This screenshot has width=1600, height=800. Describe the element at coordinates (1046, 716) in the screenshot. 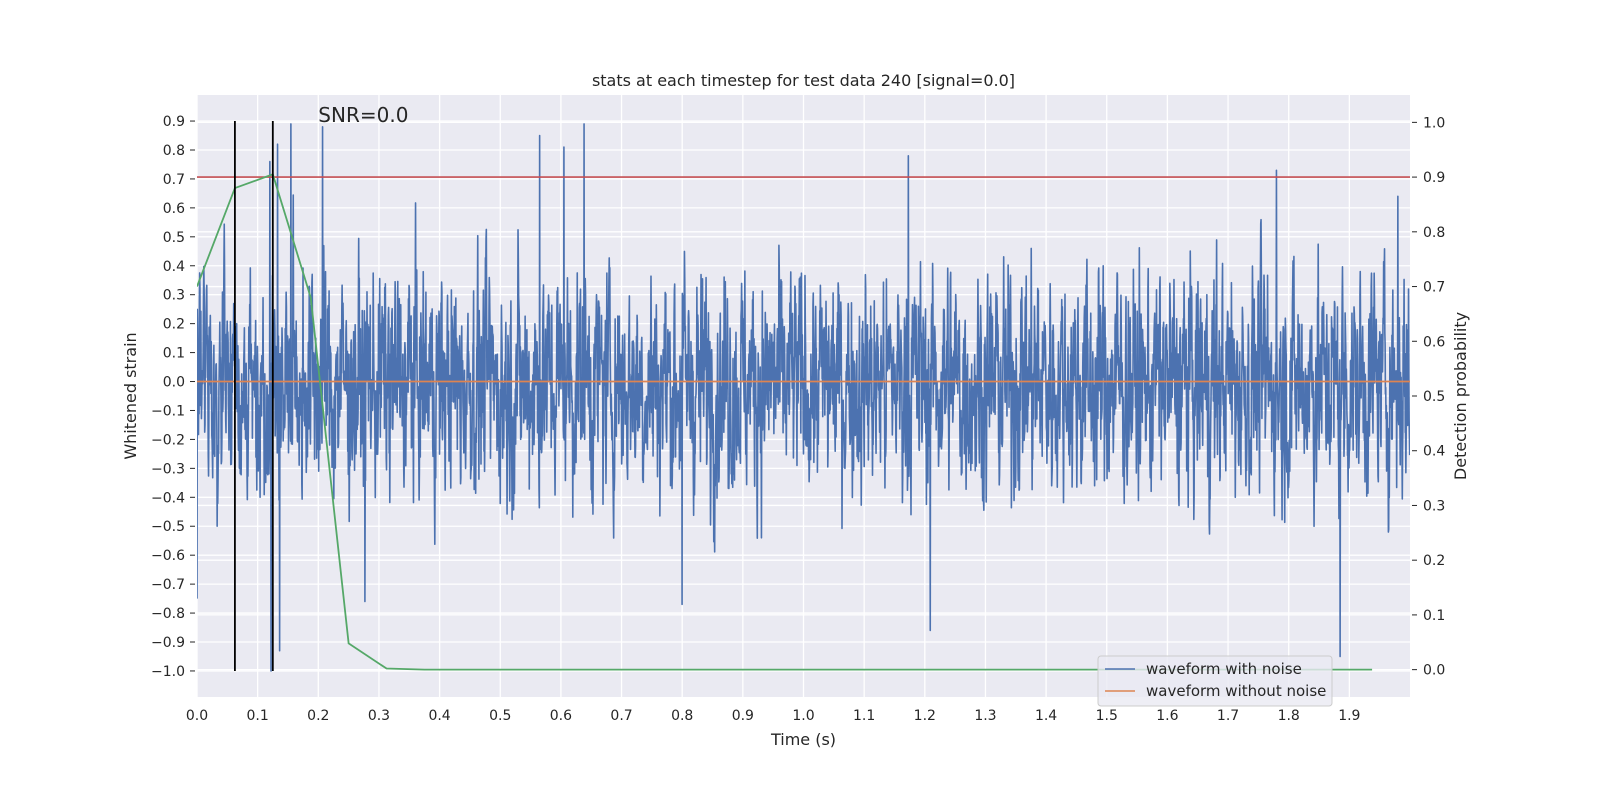

I see `x-tick-label: 1.4` at that location.